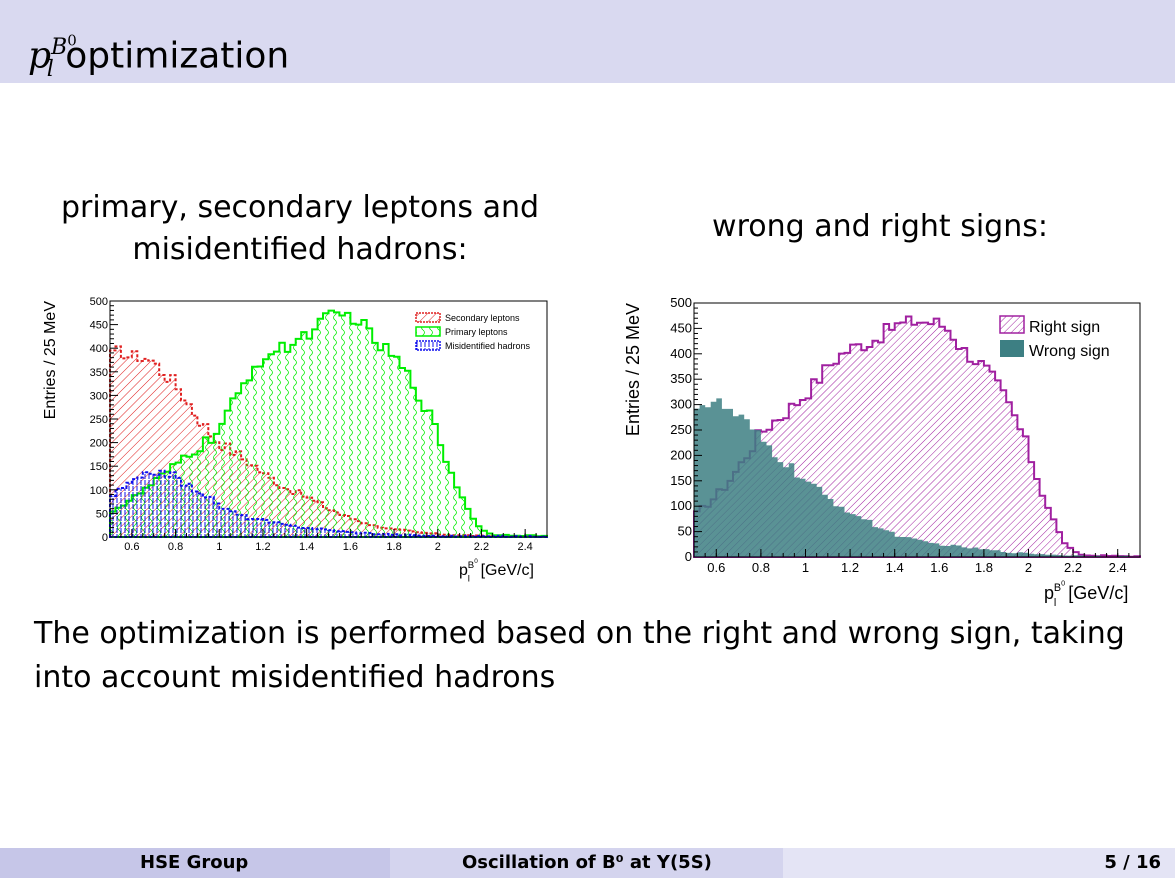  I want to click on histogram-wrong-sign, so click(917, 477).